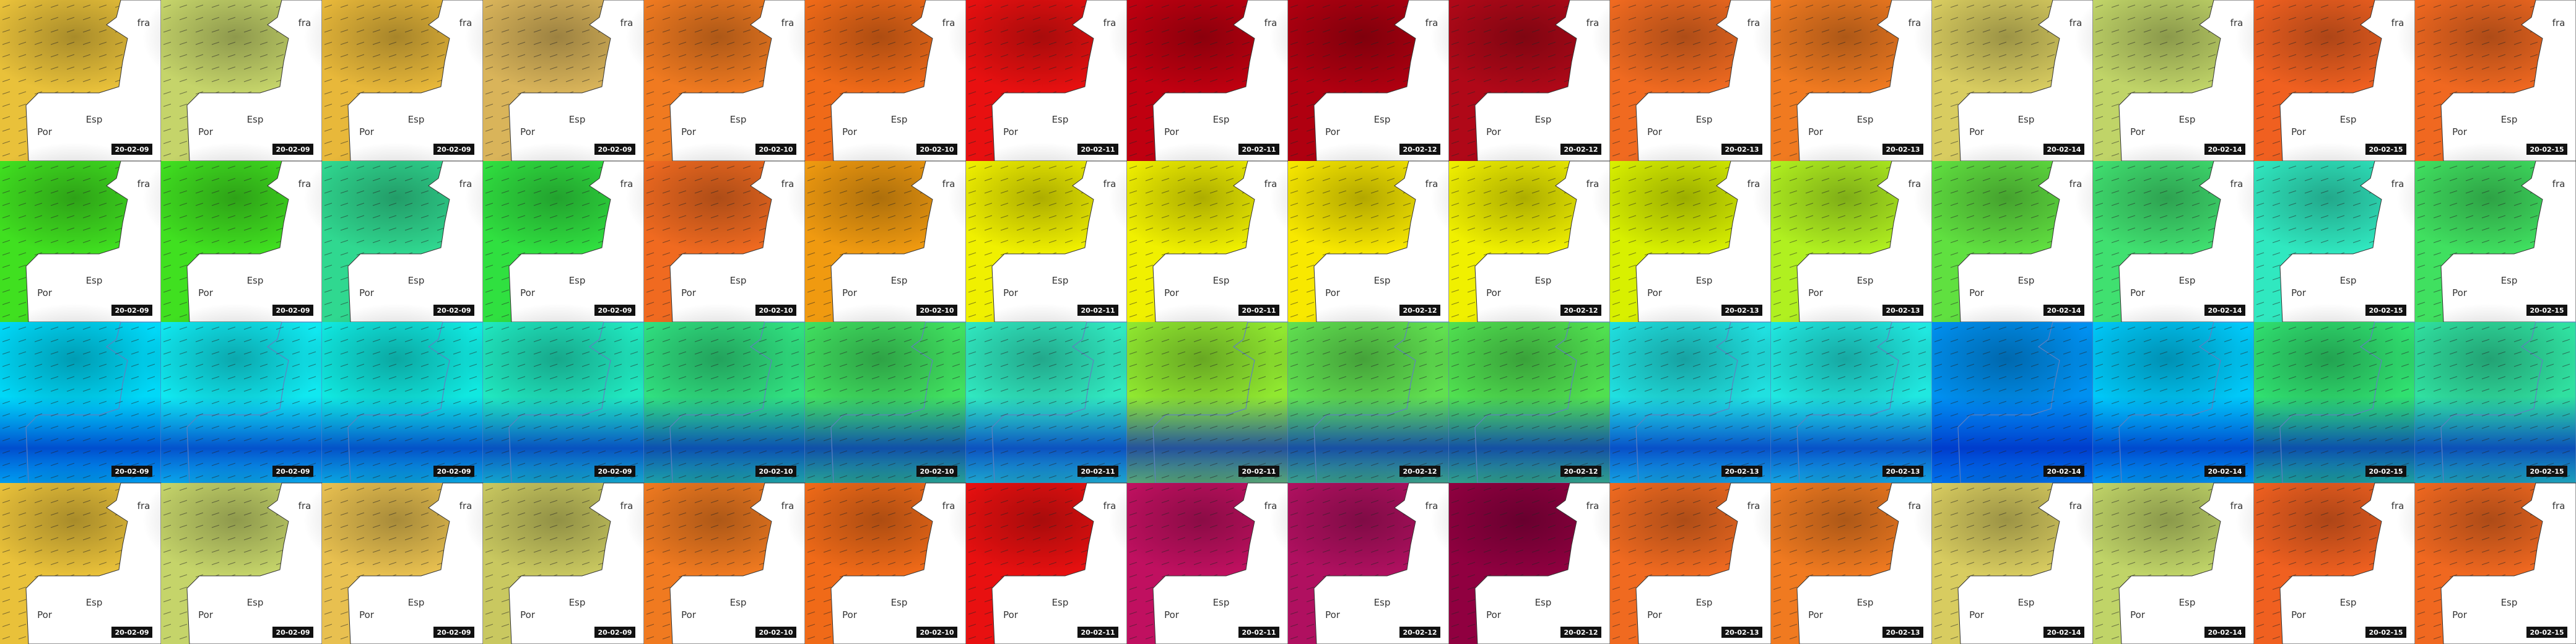 The width and height of the screenshot is (2576, 644). I want to click on map-tile: 20-02-15, so click(2486, 393).